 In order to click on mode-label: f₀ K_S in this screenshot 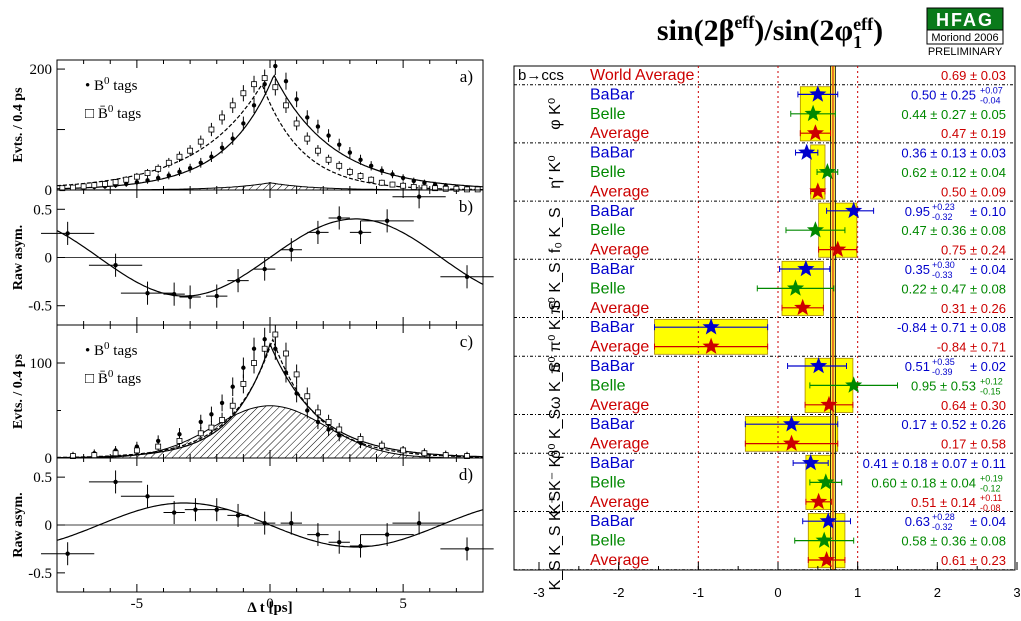, I will do `click(555, 230)`.